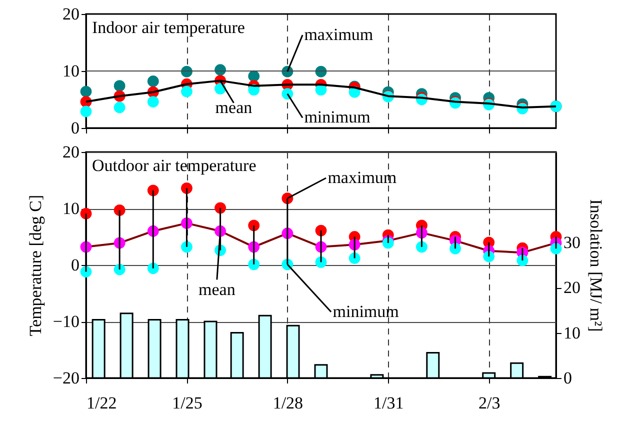  What do you see at coordinates (489, 403) in the screenshot?
I see `x-tick-label: 2/3` at bounding box center [489, 403].